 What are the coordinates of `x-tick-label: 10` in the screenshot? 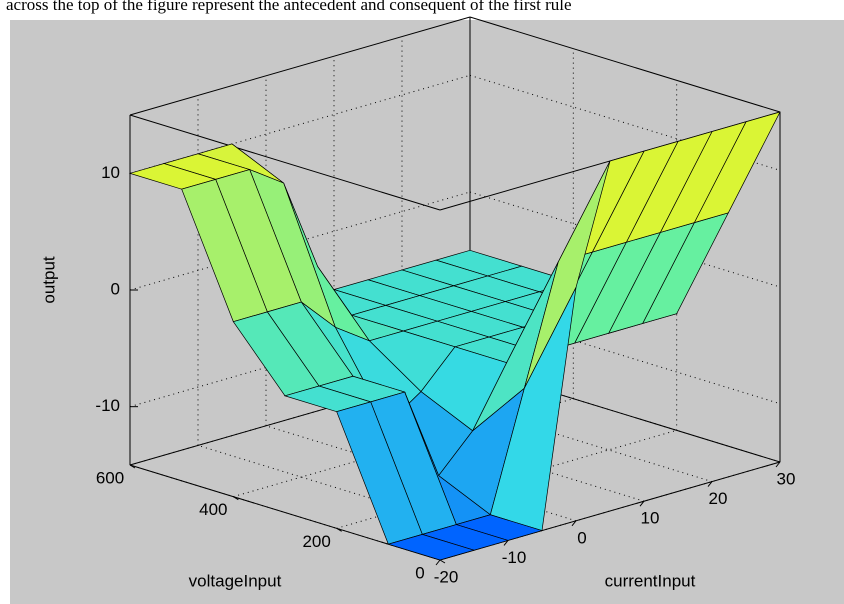 It's located at (650, 518).